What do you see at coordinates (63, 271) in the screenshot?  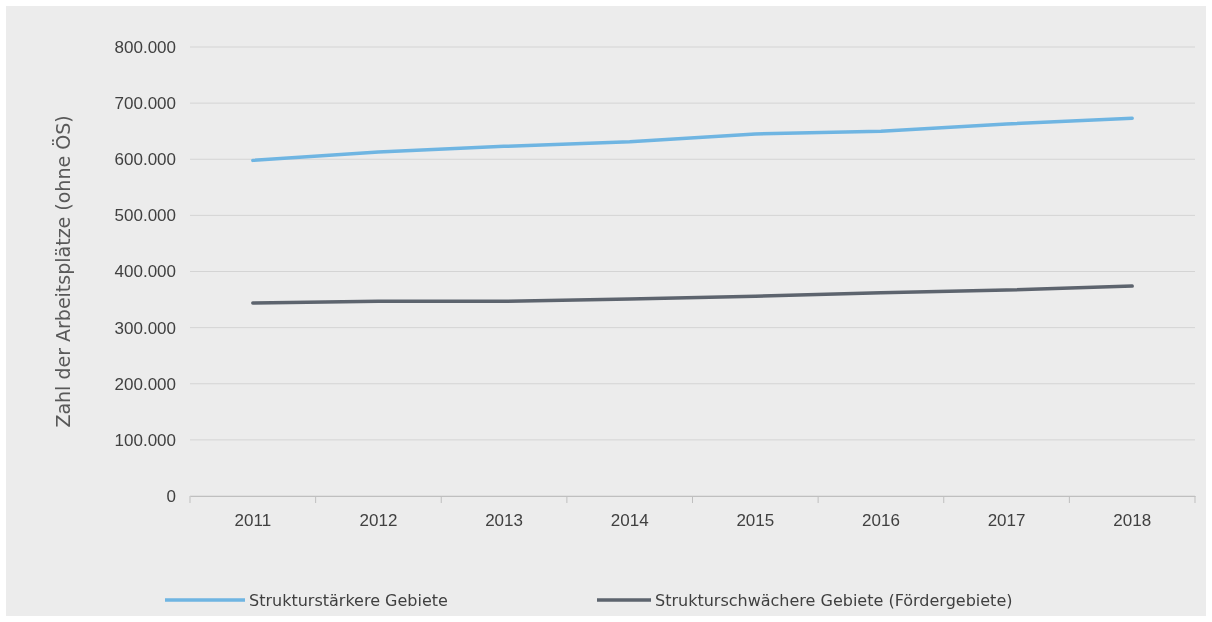 I see `y-axis-title: Zahl der Arbeitsplätze (ohne ÖS)` at bounding box center [63, 271].